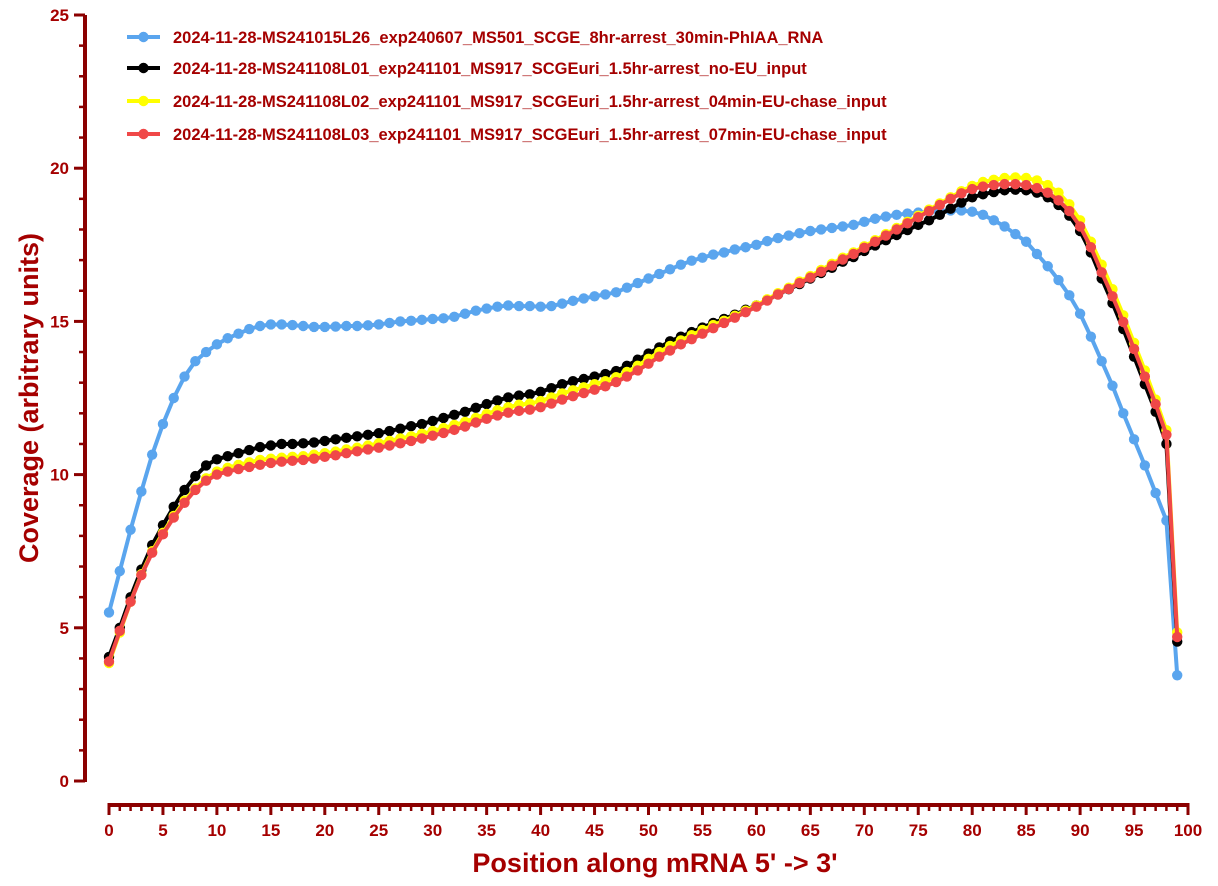 This screenshot has width=1218, height=886. Describe the element at coordinates (654, 863) in the screenshot. I see `x-axis-title: Position along mRNA 5' -> 3'` at that location.